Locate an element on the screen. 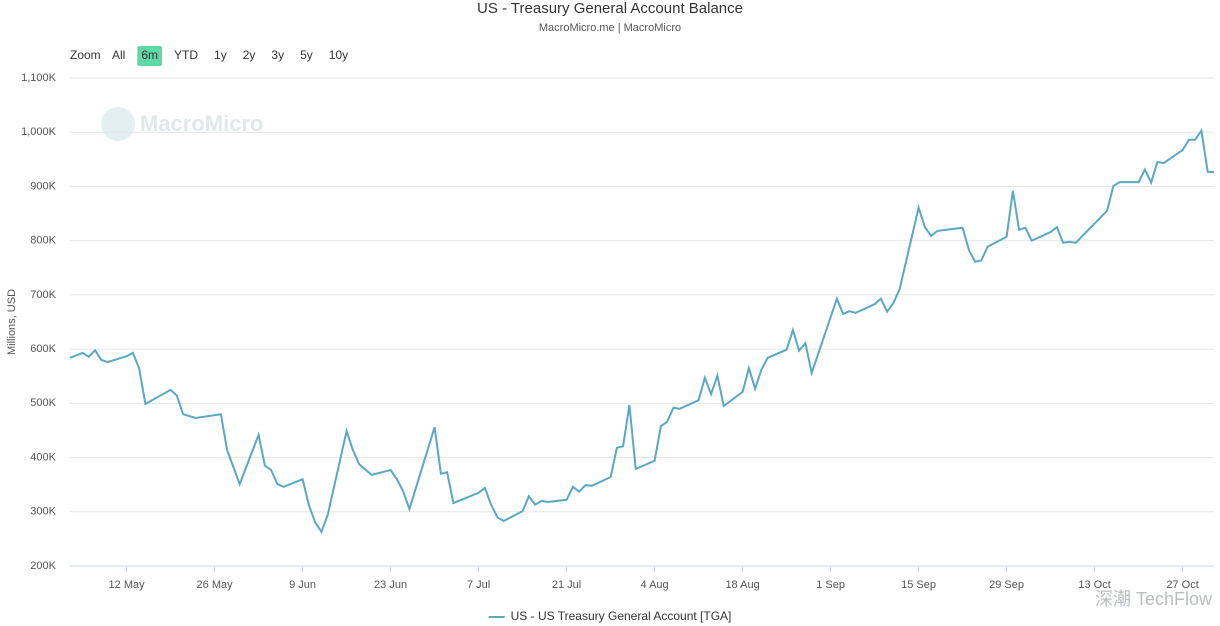  range-button: 1y is located at coordinates (220, 55).